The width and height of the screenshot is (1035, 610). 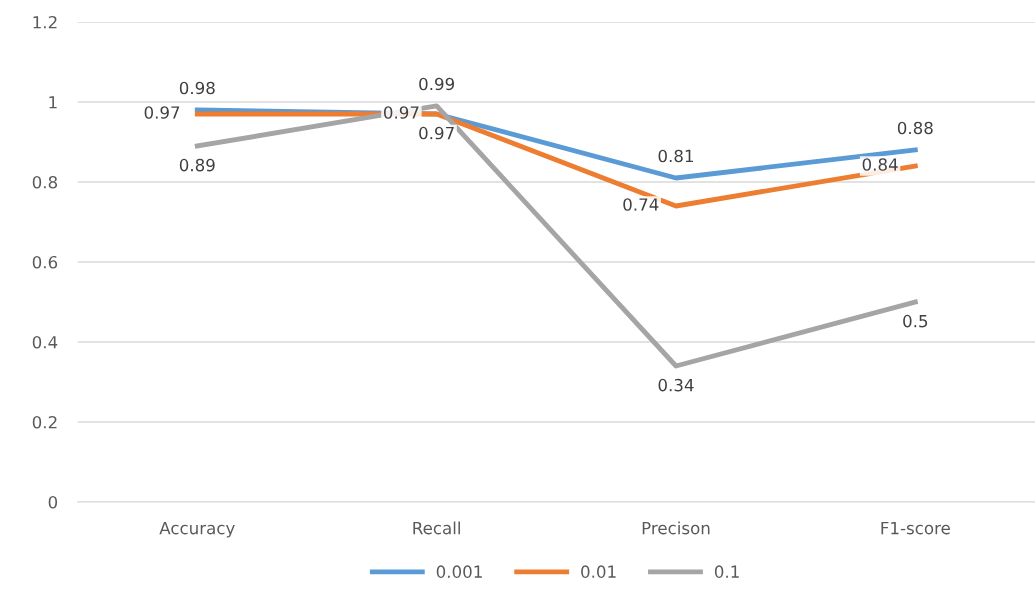 What do you see at coordinates (436, 528) in the screenshot?
I see `x-tick-label: Recall` at bounding box center [436, 528].